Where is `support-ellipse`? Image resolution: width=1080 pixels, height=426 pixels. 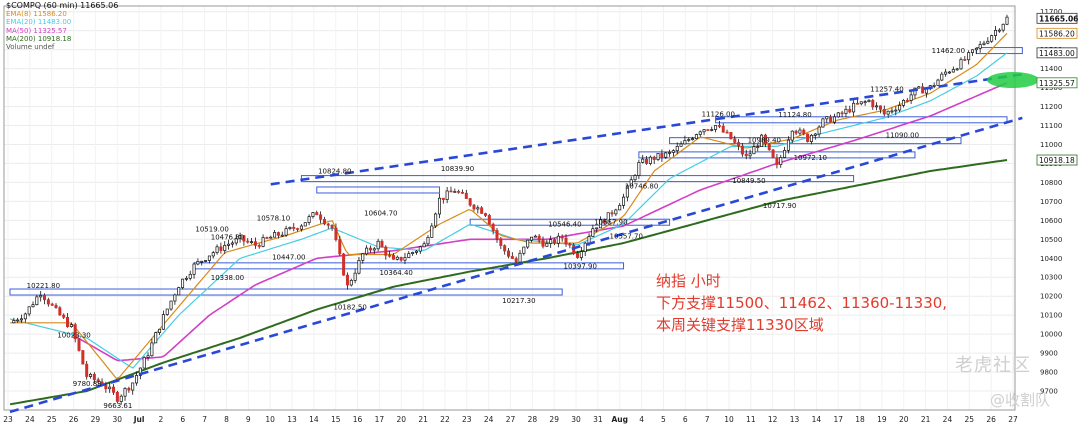
support-ellipse is located at coordinates (1013, 79).